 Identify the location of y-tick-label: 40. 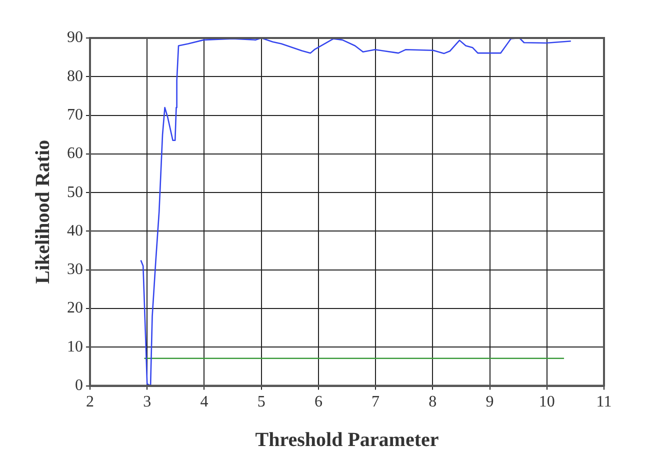
(75, 231).